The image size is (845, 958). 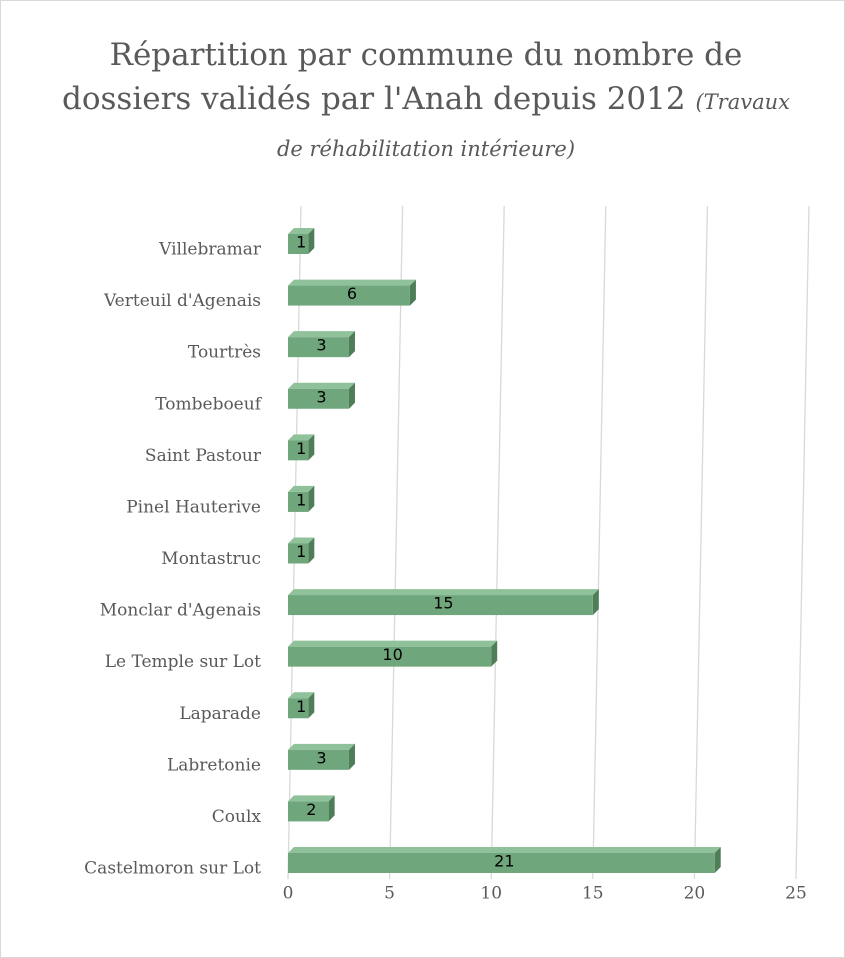 What do you see at coordinates (695, 894) in the screenshot?
I see `x-tick-label: 20` at bounding box center [695, 894].